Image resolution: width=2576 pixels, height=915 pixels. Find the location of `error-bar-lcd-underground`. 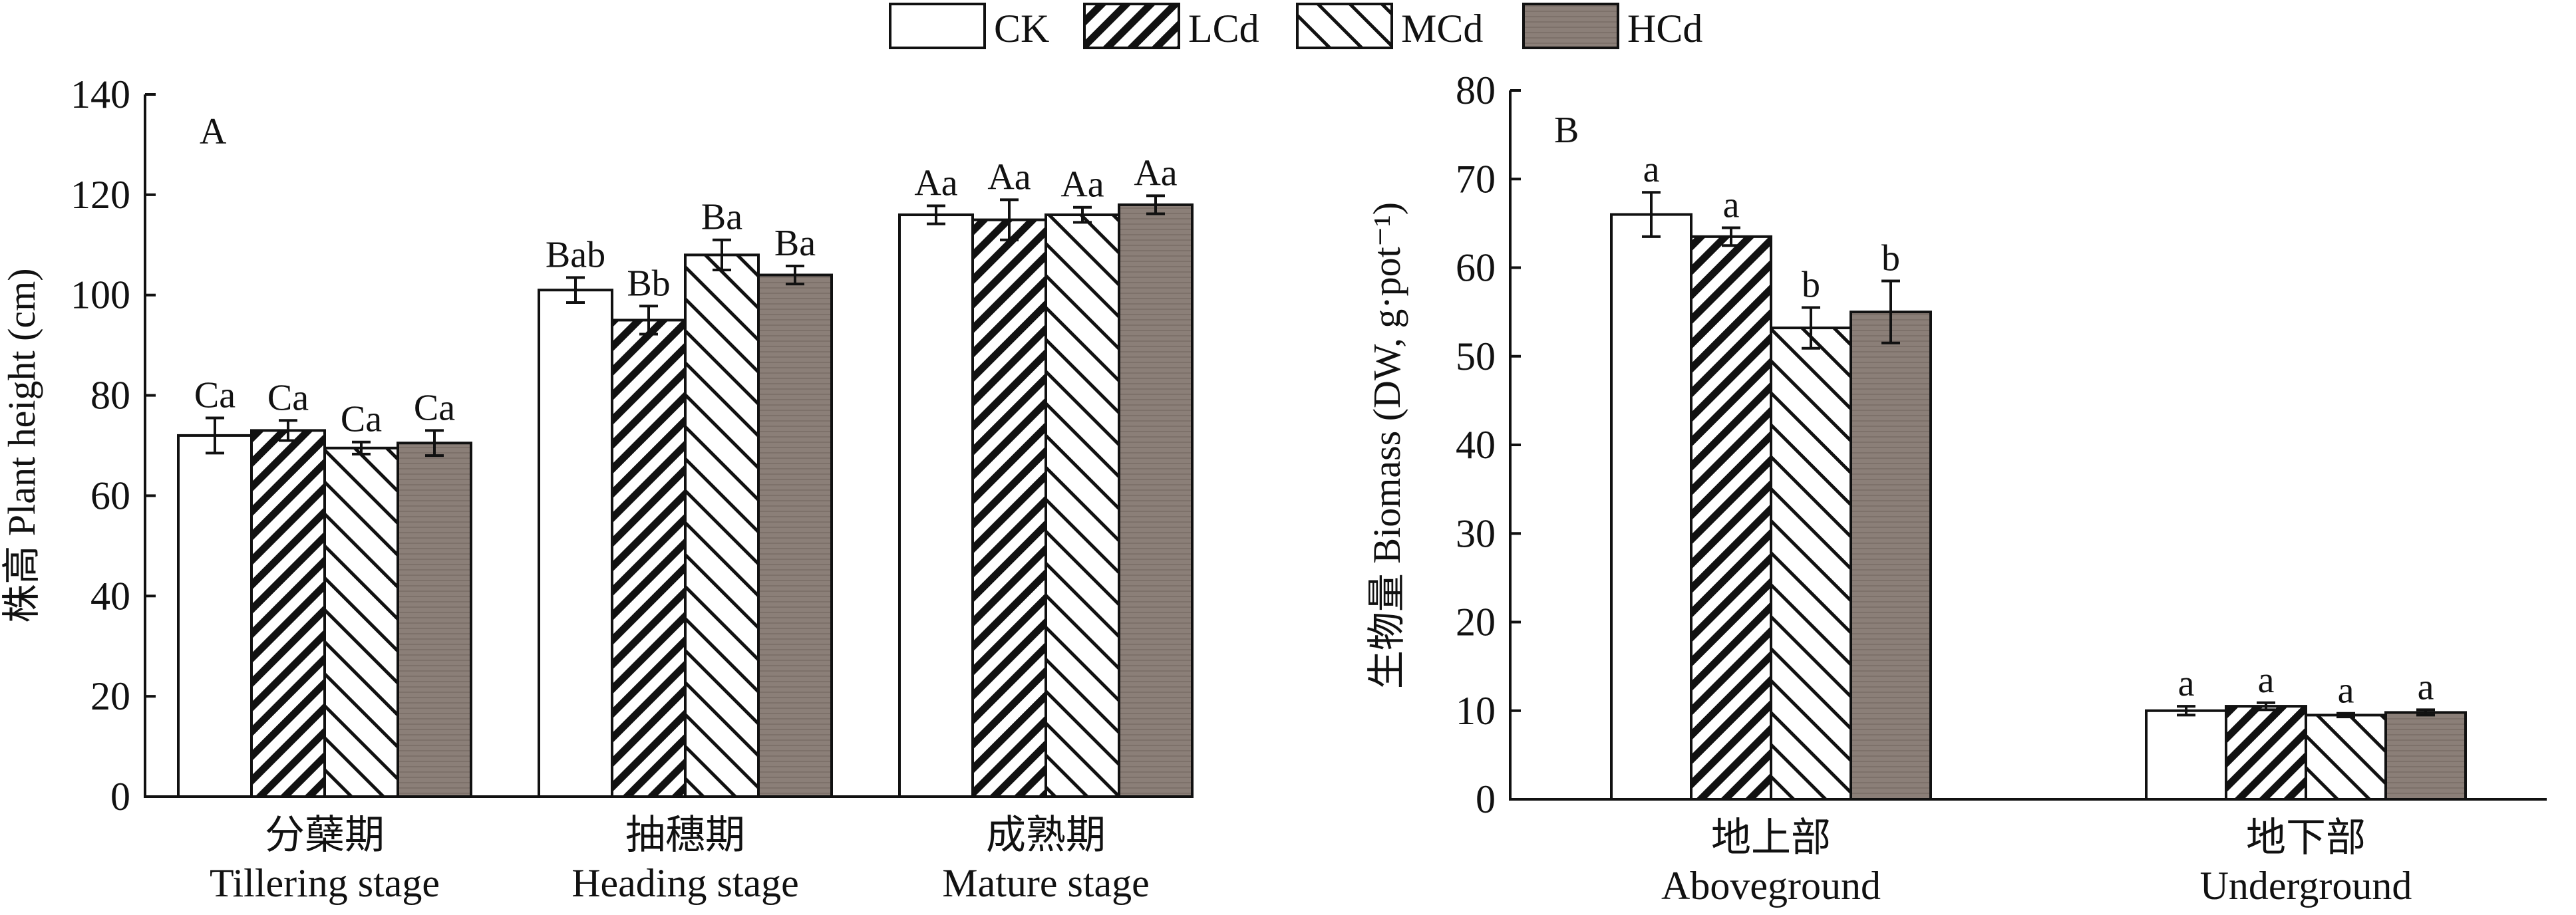

error-bar-lcd-underground is located at coordinates (2266, 707).